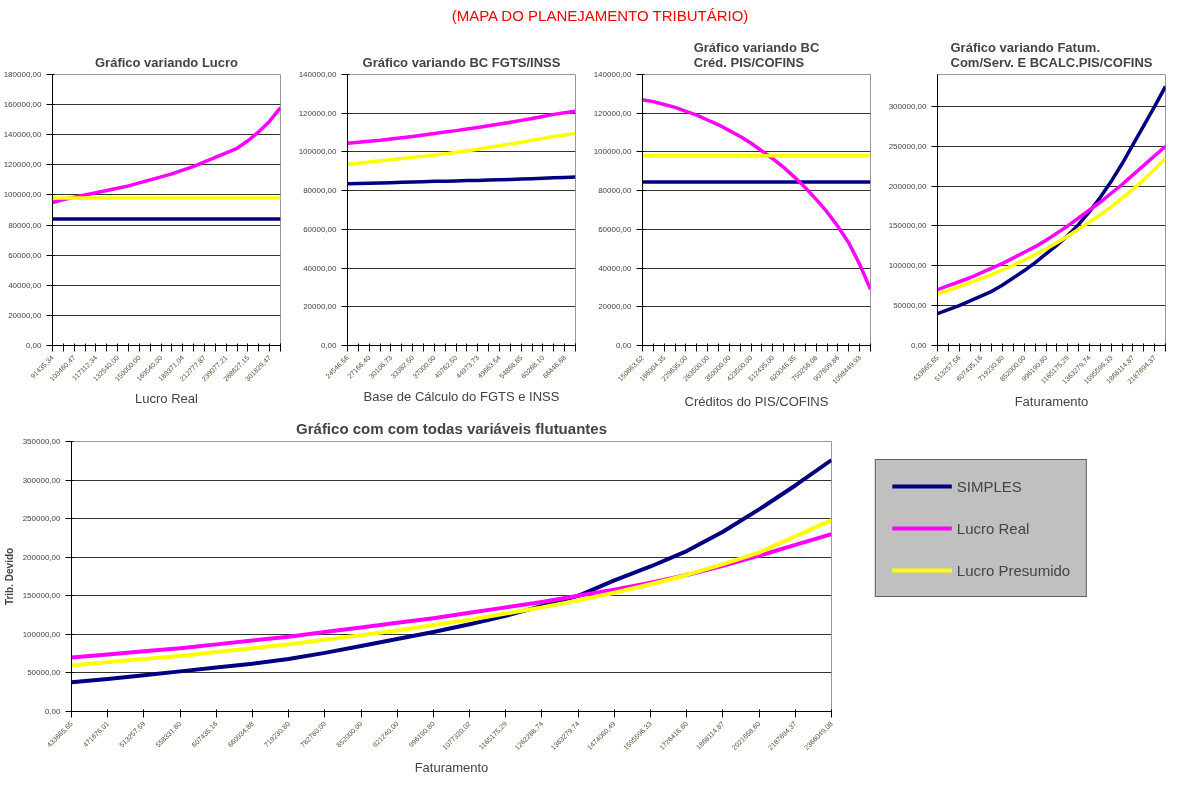 This screenshot has width=1197, height=811. What do you see at coordinates (9, 576) in the screenshot?
I see `y-axis-title: Trib. Devido` at bounding box center [9, 576].